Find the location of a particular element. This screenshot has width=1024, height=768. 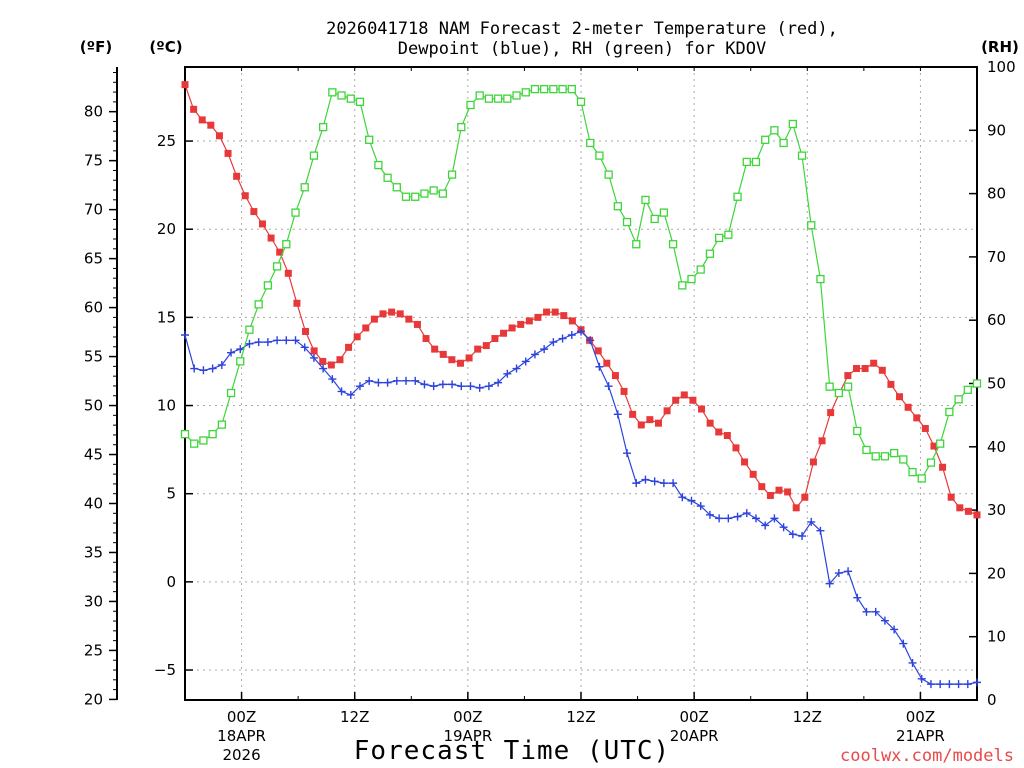

fahrenheit-tick-label: 20 is located at coordinates (93, 699).